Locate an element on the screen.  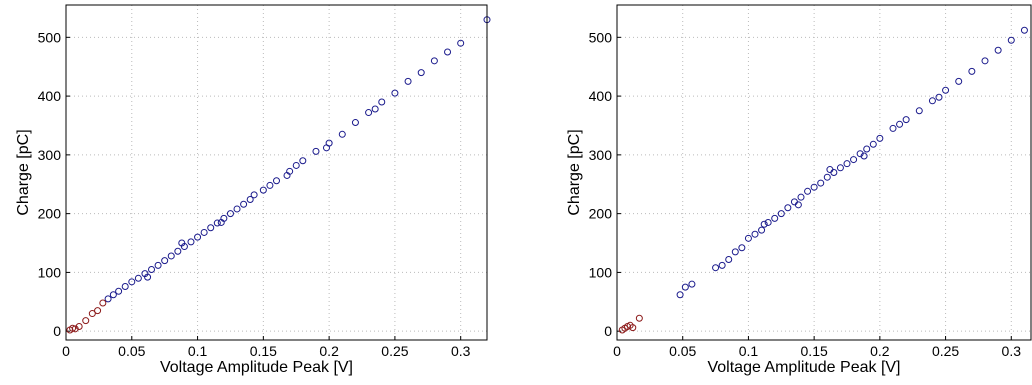
x-tick-label: 0.25 is located at coordinates (394, 351).